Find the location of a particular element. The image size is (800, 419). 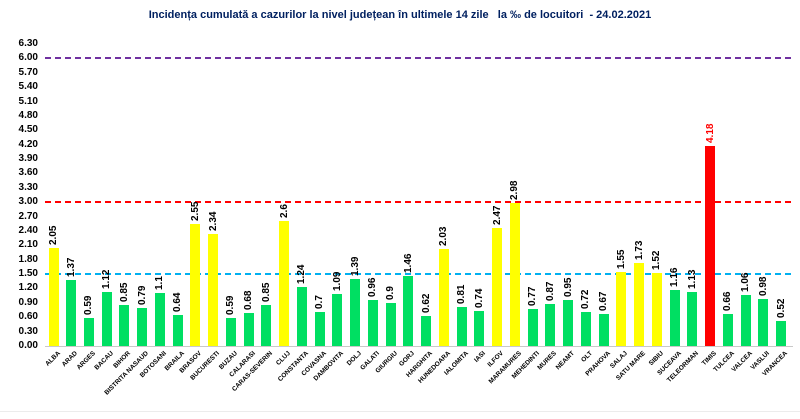

y-tick-label: 0.60 is located at coordinates (28, 317).